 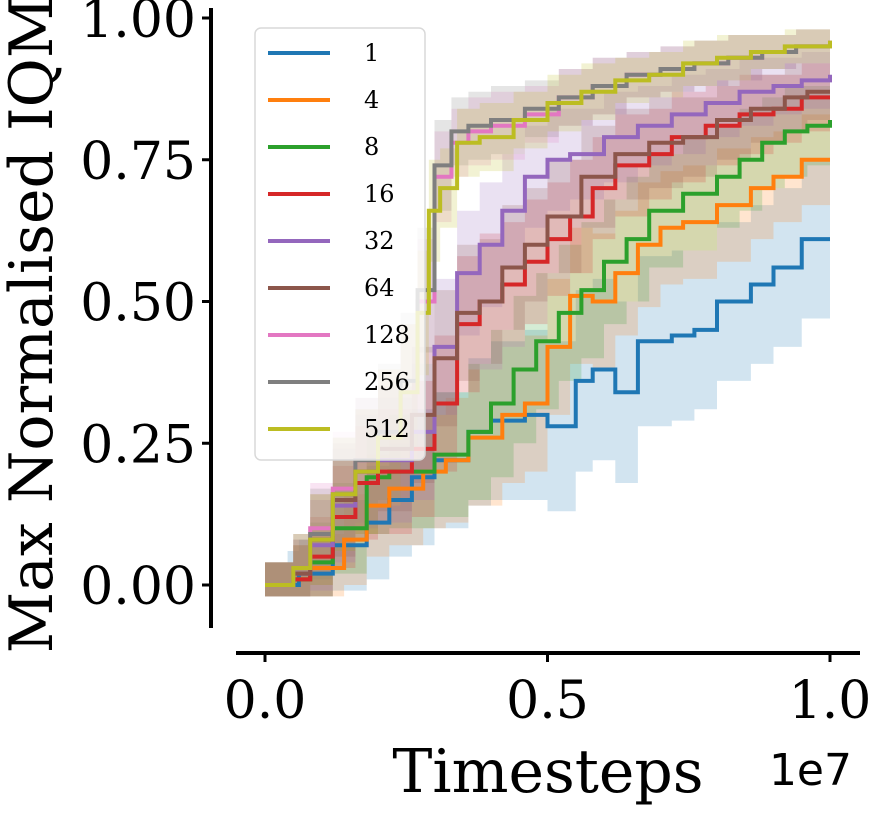 What do you see at coordinates (387, 335) in the screenshot?
I see `legend-label-128: 128` at bounding box center [387, 335].